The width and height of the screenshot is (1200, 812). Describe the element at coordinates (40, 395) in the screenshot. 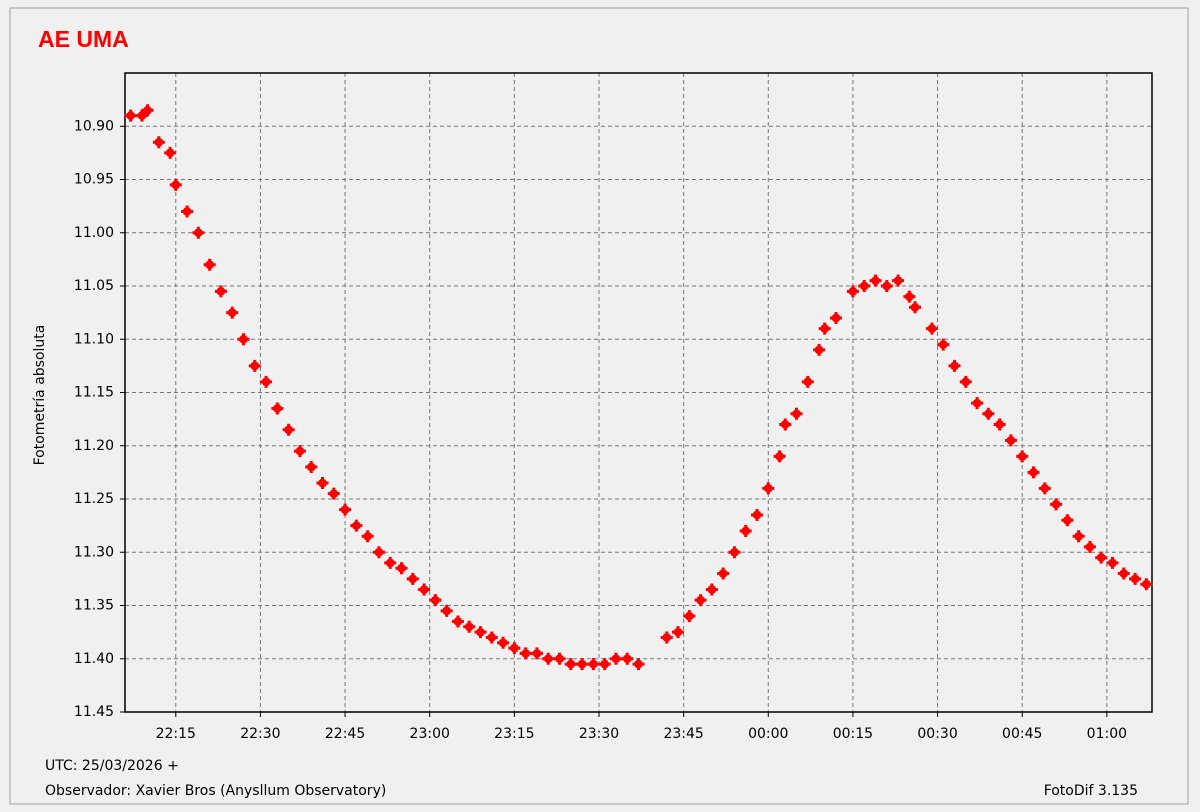

I see `y-axis-label: Fotometría absoluta` at that location.